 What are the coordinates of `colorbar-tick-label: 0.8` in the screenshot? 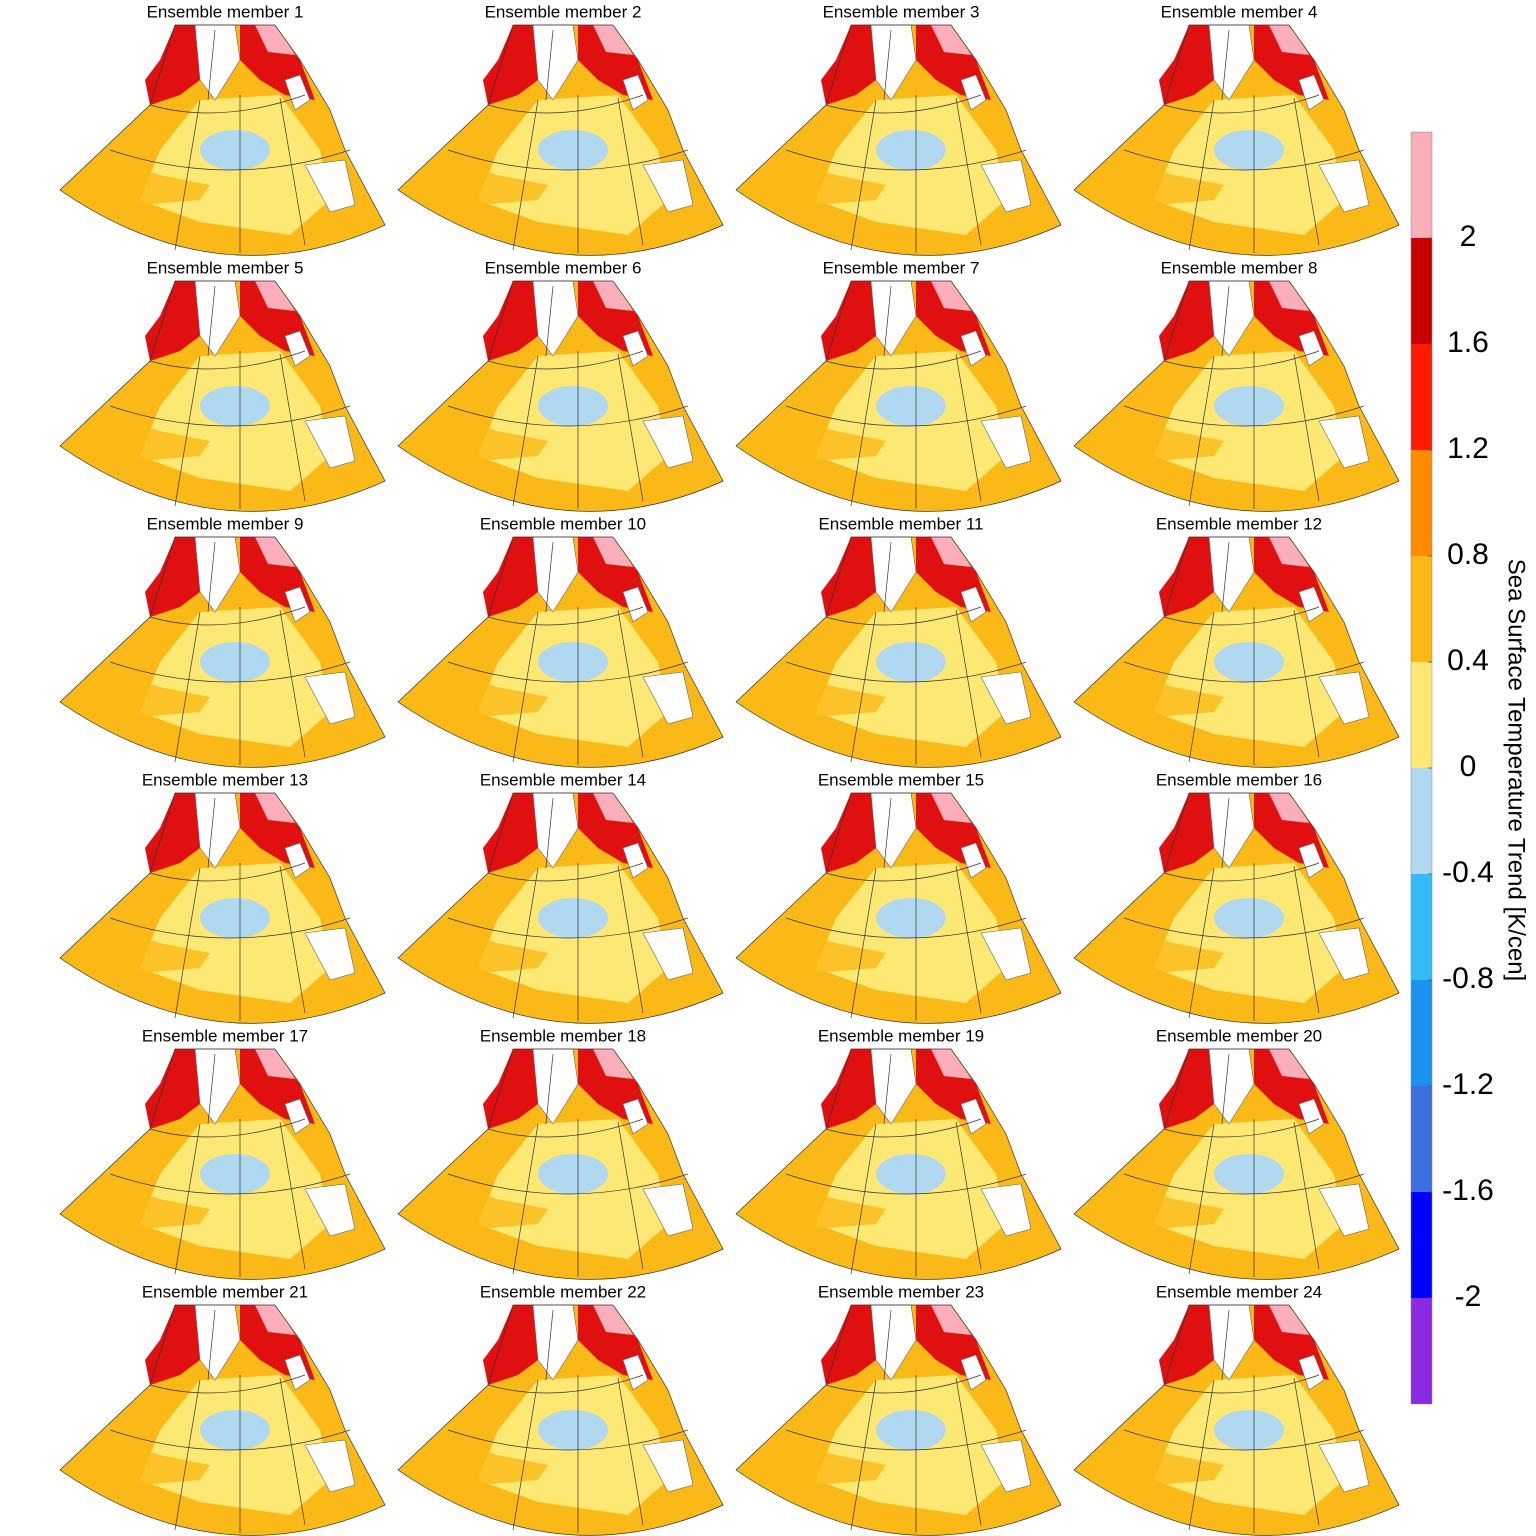 It's located at (1468, 554).